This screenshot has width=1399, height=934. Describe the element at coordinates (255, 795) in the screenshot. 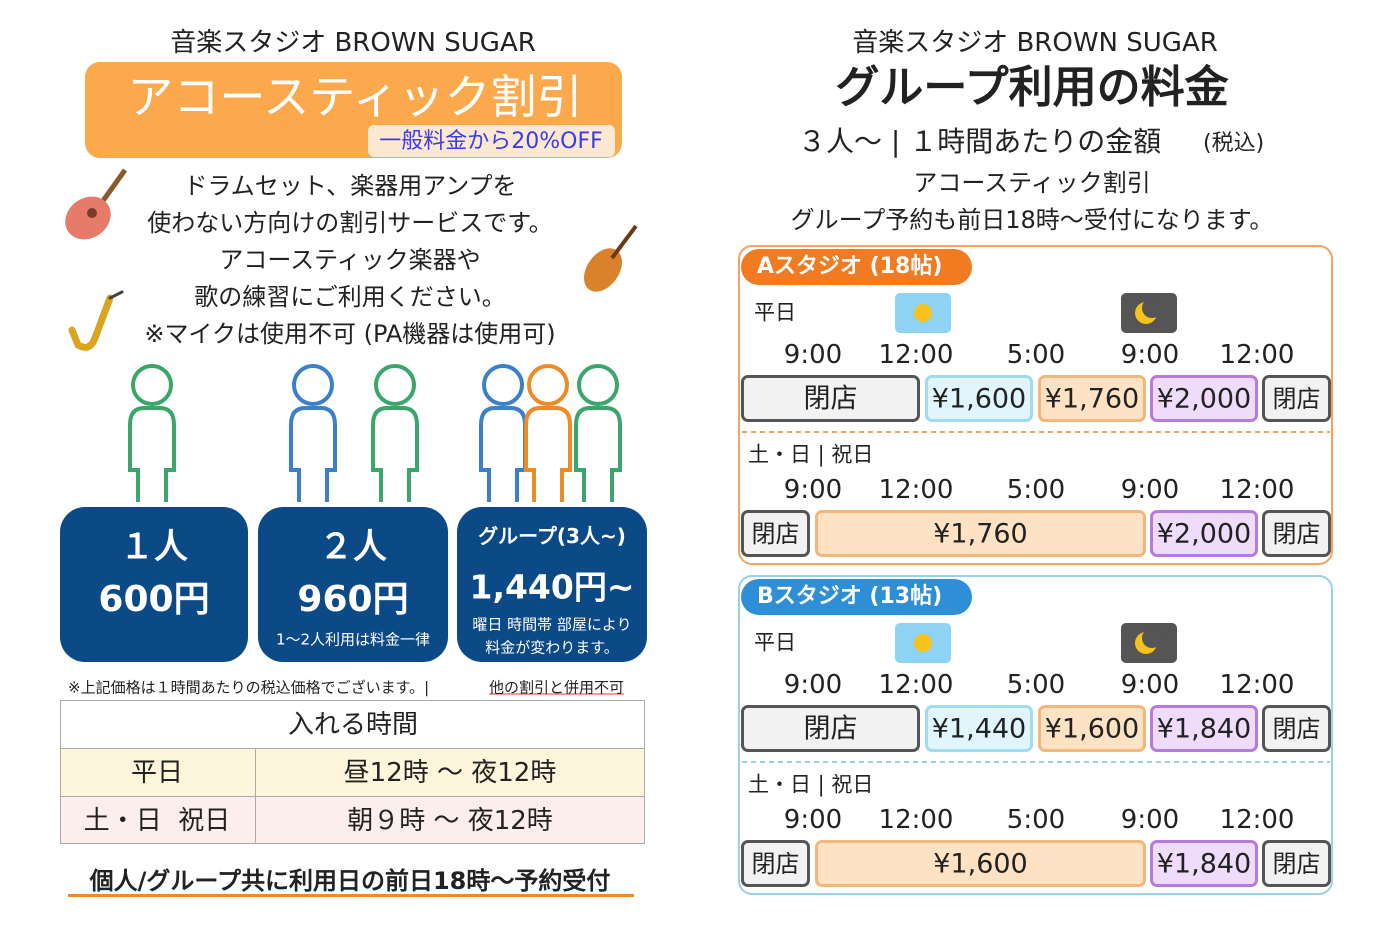

I see `table-divider` at that location.